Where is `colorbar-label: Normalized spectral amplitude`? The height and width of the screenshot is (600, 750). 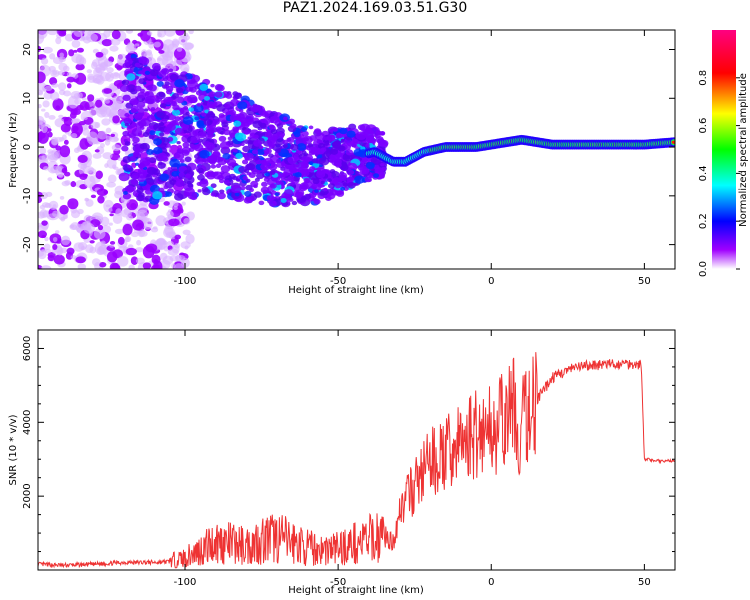 colorbar-label: Normalized spectral amplitude is located at coordinates (743, 150).